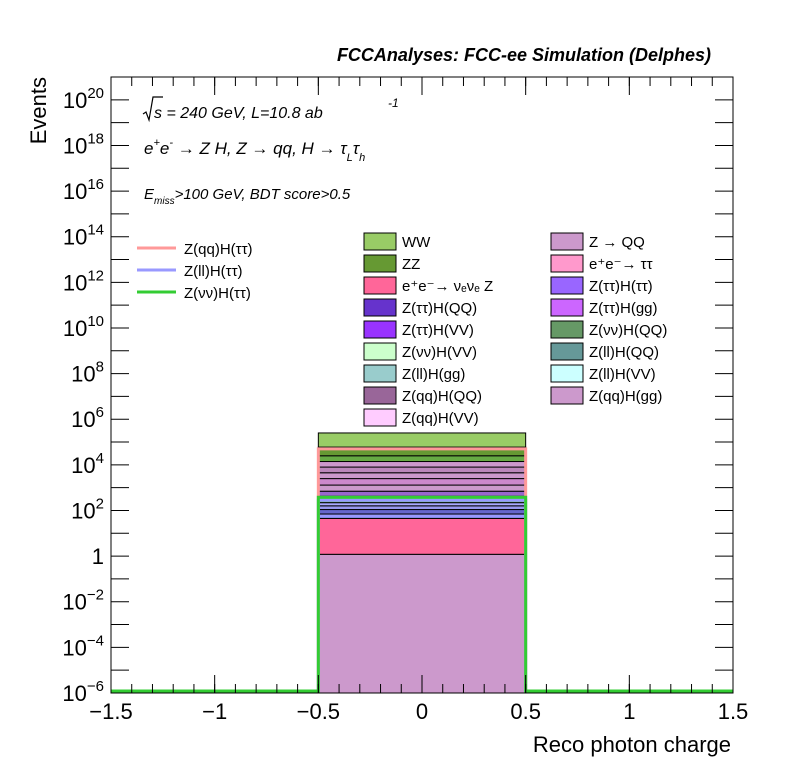 This screenshot has width=796, height=772. I want to click on selection-annotation: Emiss>100 GeV, BDT score>0.5, so click(247, 196).